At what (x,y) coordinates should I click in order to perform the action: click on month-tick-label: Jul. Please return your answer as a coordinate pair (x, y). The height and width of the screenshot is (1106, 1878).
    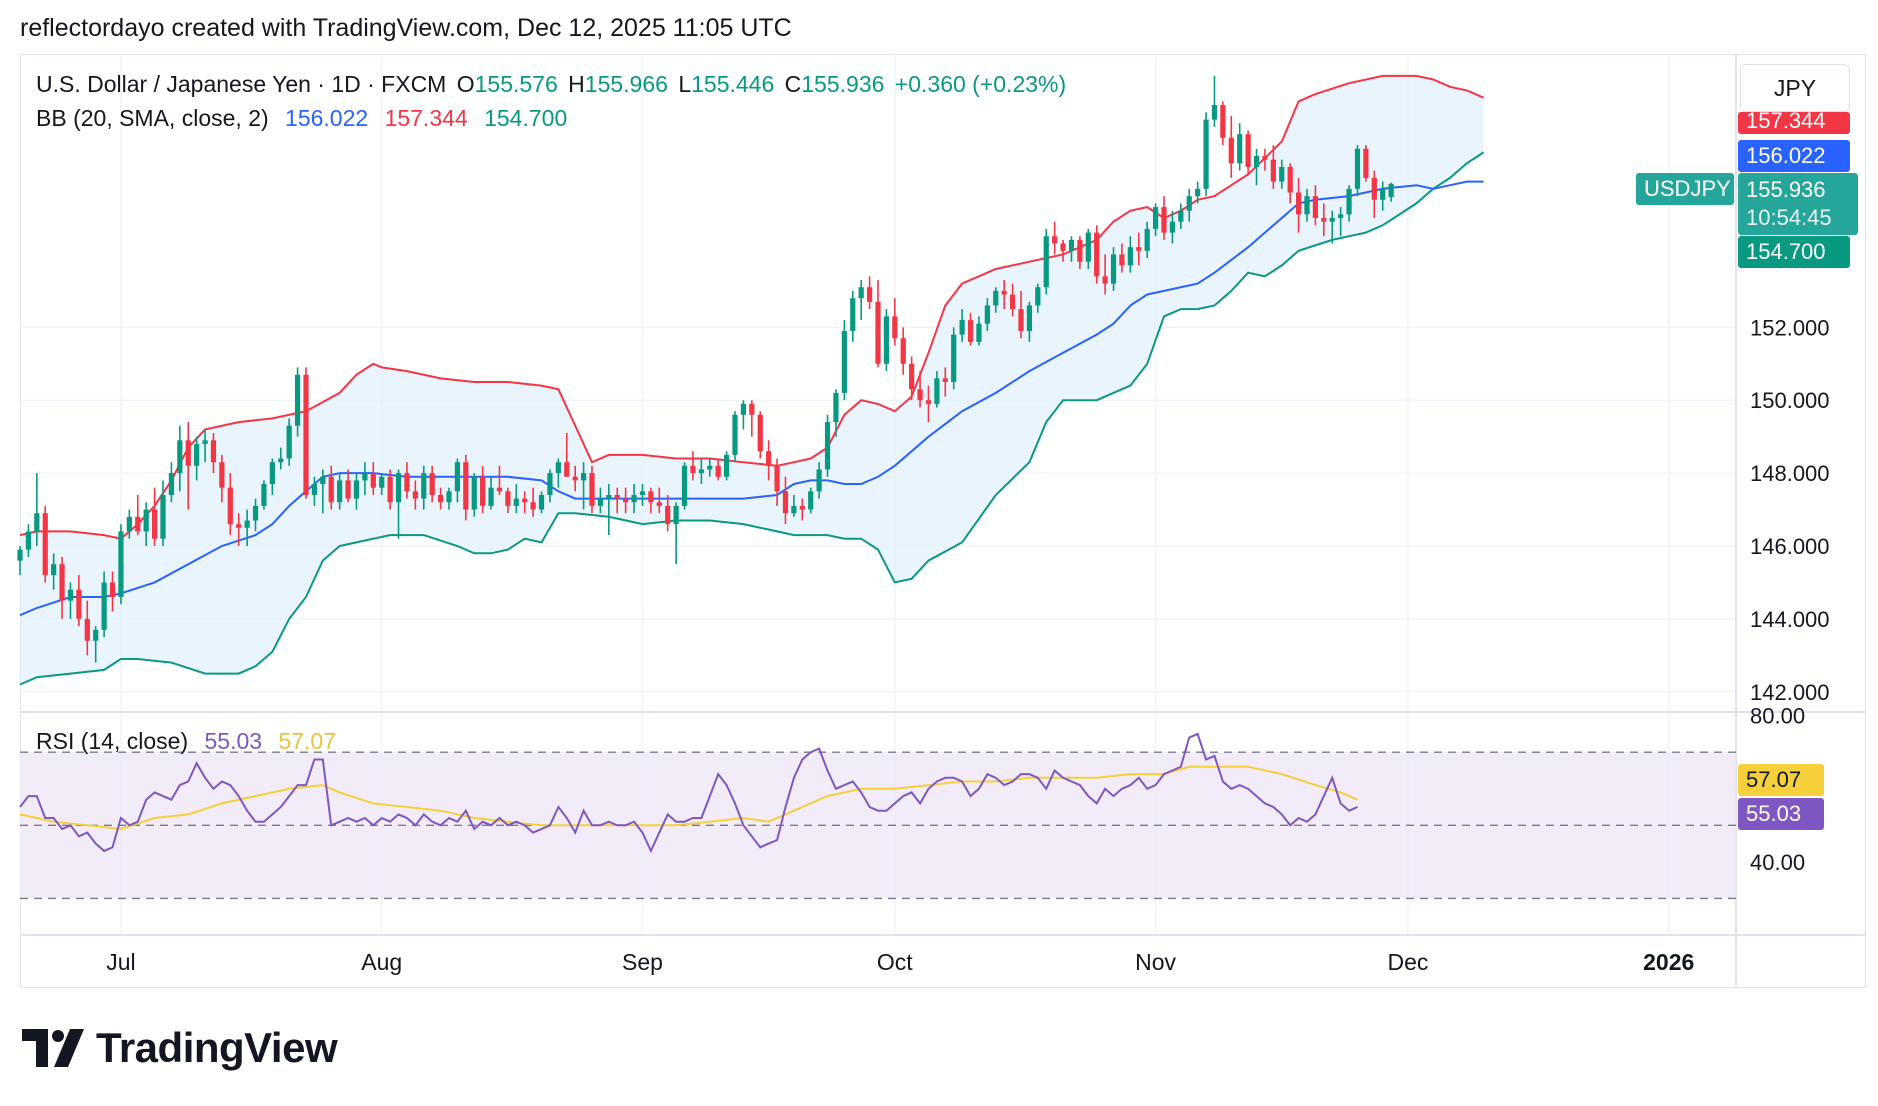
    Looking at the image, I should click on (120, 962).